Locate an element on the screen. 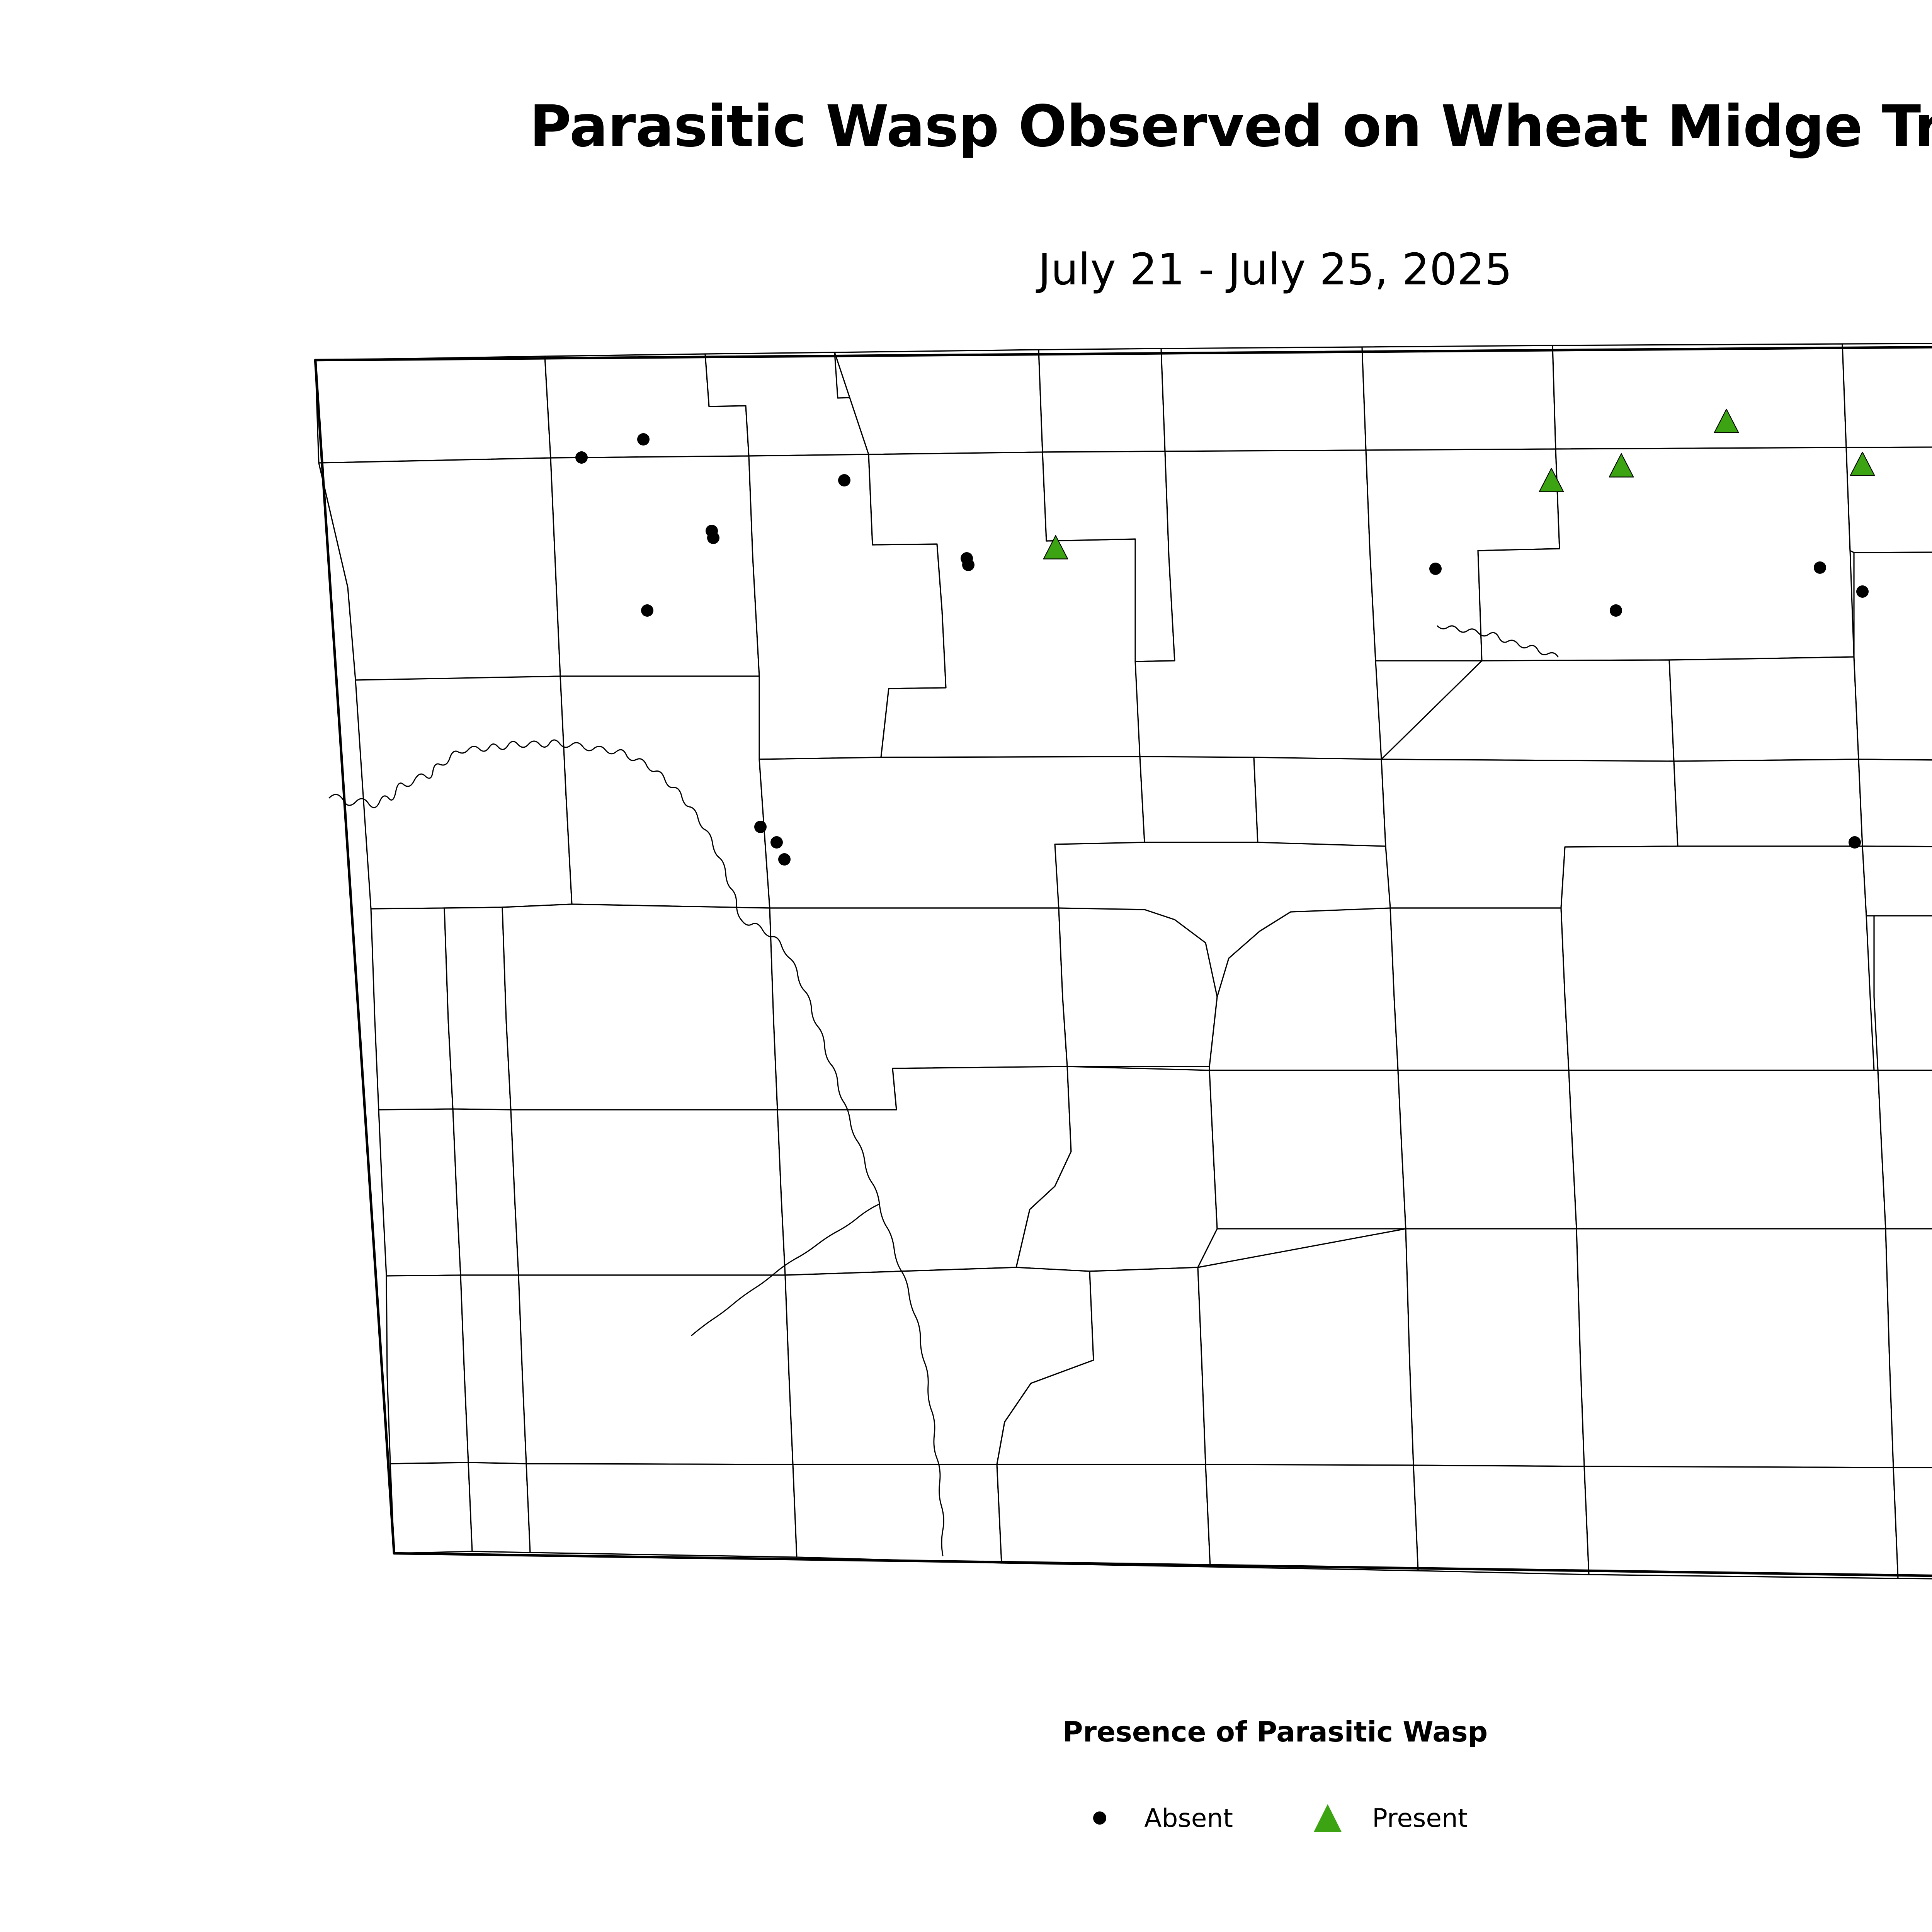  legend: Absent Present is located at coordinates (966, 1818).